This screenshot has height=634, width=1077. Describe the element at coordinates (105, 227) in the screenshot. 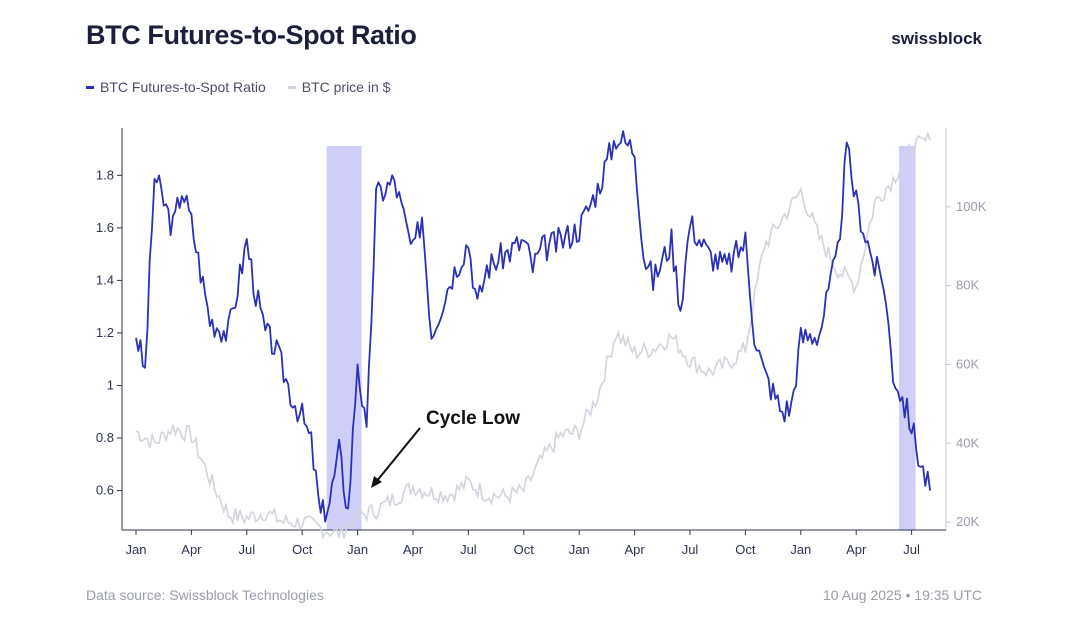

I see `y-left-tick-label-5: 1.6` at that location.